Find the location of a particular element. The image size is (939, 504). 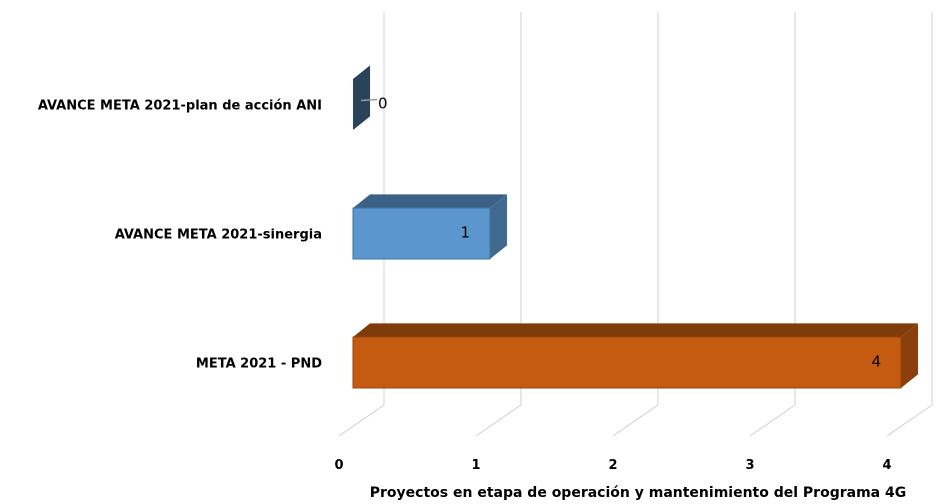

bar: 1 is located at coordinates (430, 227).